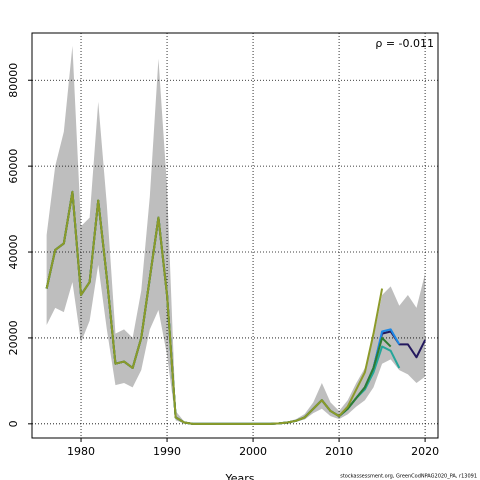 Image resolution: width=480 pixels, height=480 pixels. I want to click on y-tick-label: 20000, so click(13, 337).